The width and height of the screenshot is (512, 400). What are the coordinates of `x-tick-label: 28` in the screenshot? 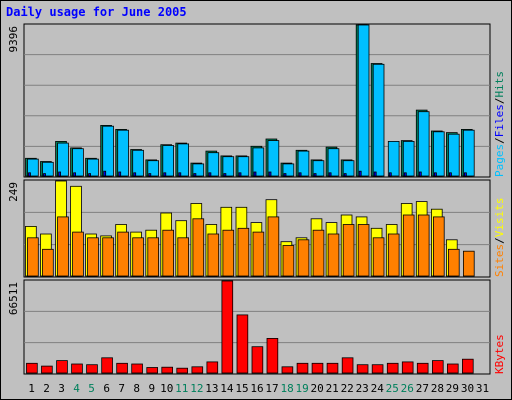 It's located at (437, 388).